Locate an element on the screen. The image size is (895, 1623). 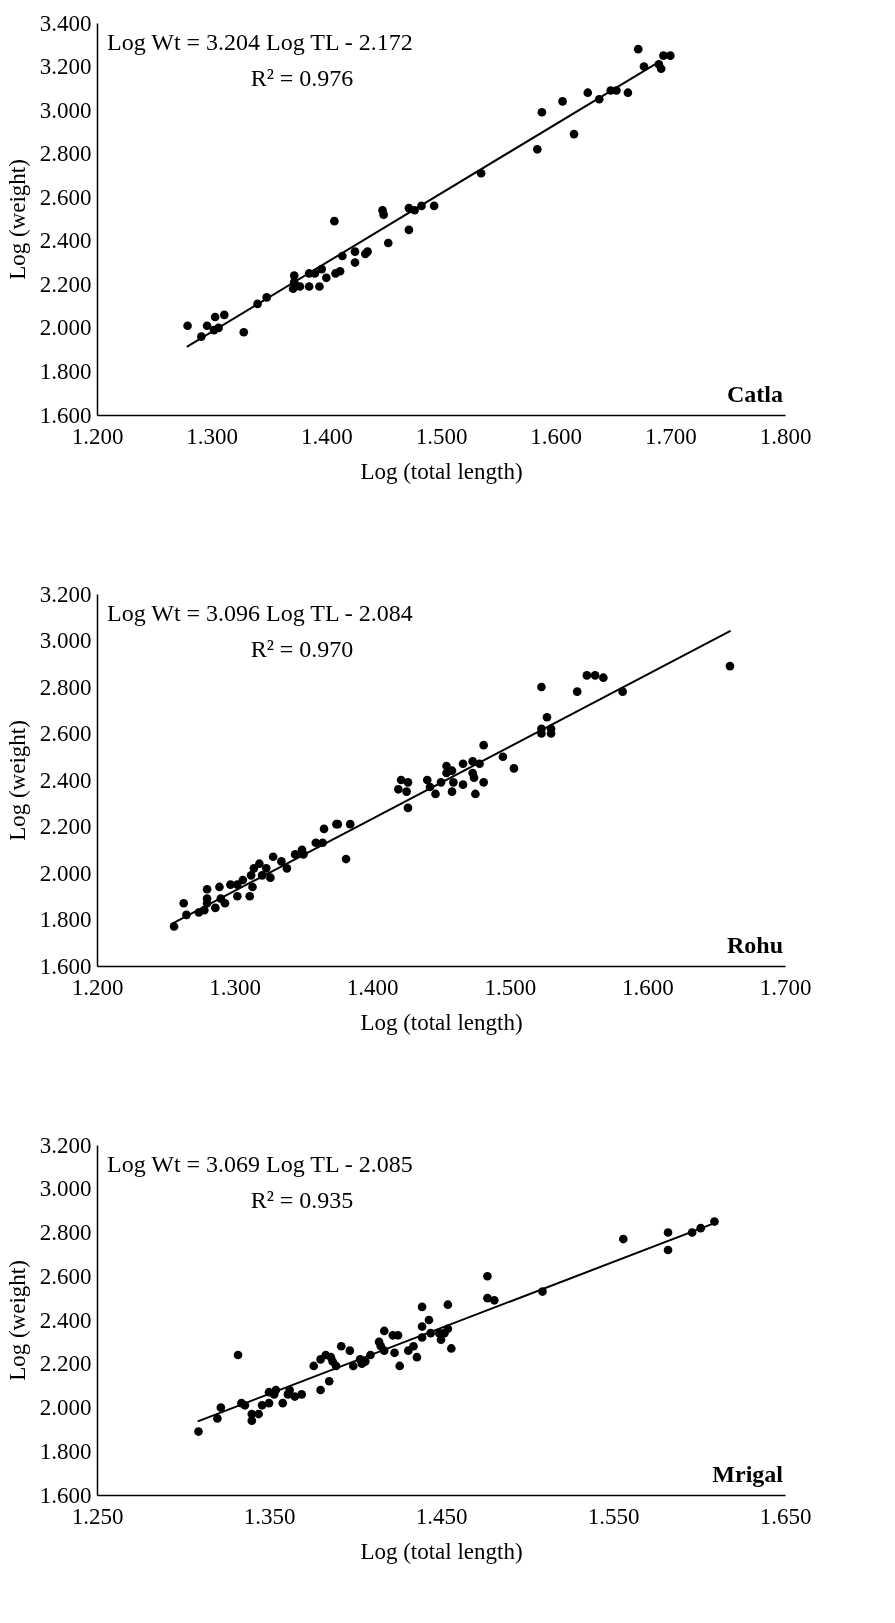
annotation: R² = 0.935 is located at coordinates (302, 1200).